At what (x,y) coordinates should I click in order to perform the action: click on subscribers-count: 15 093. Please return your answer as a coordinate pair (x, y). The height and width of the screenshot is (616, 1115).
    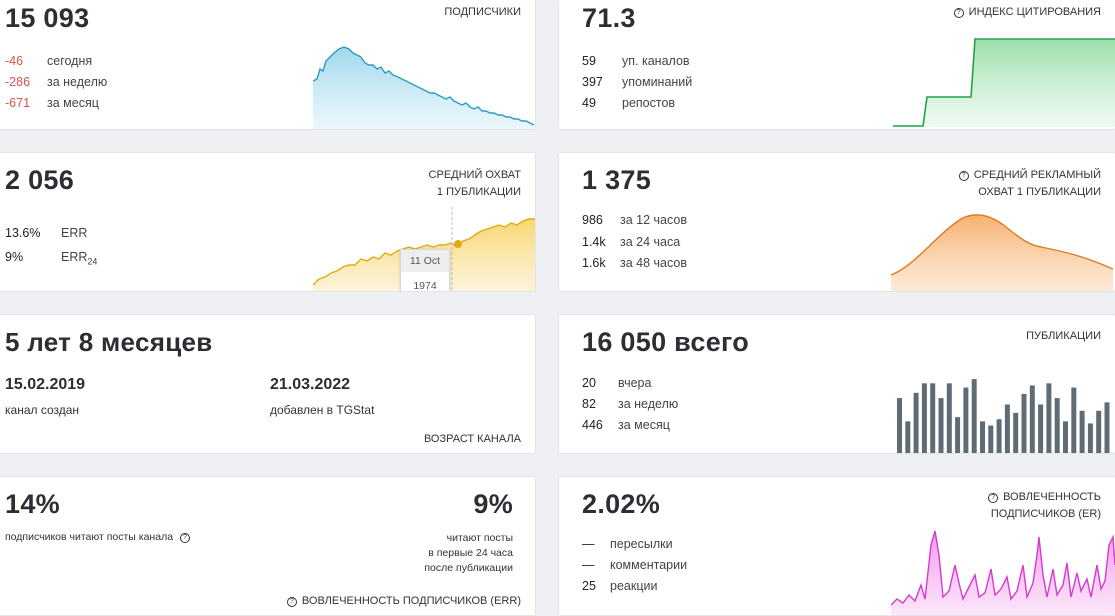
    Looking at the image, I should click on (47, 18).